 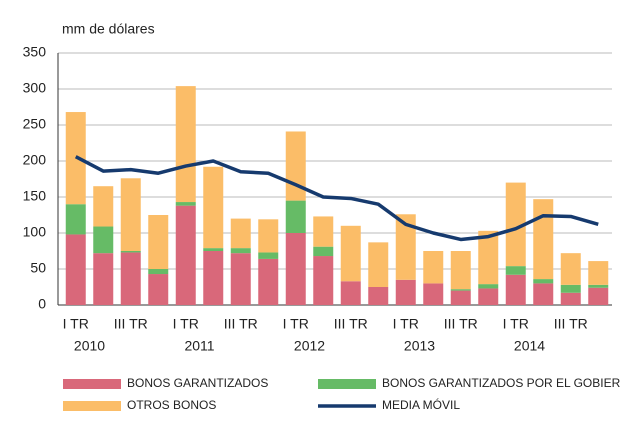 What do you see at coordinates (35, 52) in the screenshot?
I see `y-tick-label: 350` at bounding box center [35, 52].